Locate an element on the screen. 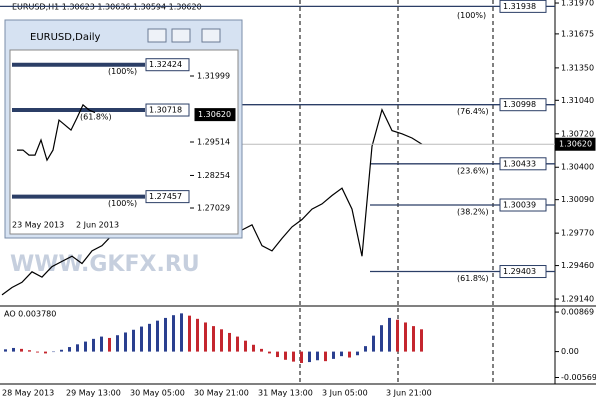 The width and height of the screenshot is (596, 400). y-tick-label: 1.29140 is located at coordinates (577, 299).